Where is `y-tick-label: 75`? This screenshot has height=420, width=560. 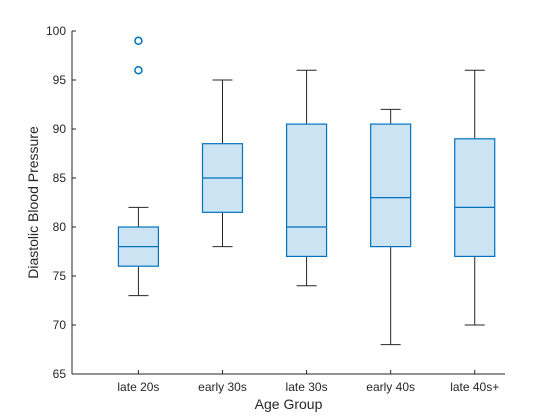 y-tick-label: 75 is located at coordinates (60, 276).